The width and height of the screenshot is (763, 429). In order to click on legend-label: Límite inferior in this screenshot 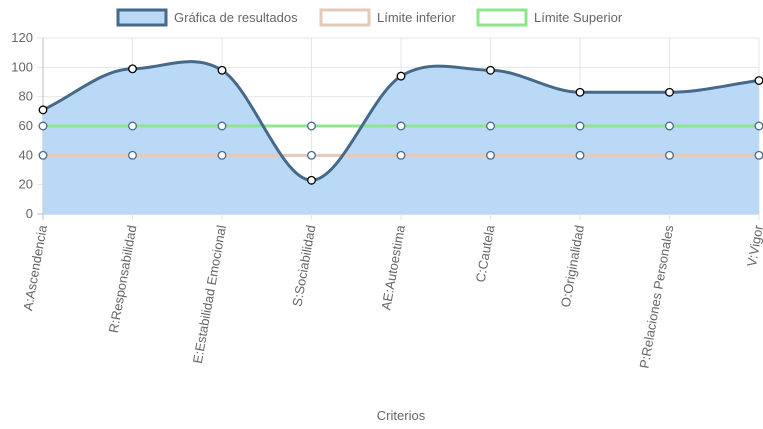, I will do `click(416, 17)`.